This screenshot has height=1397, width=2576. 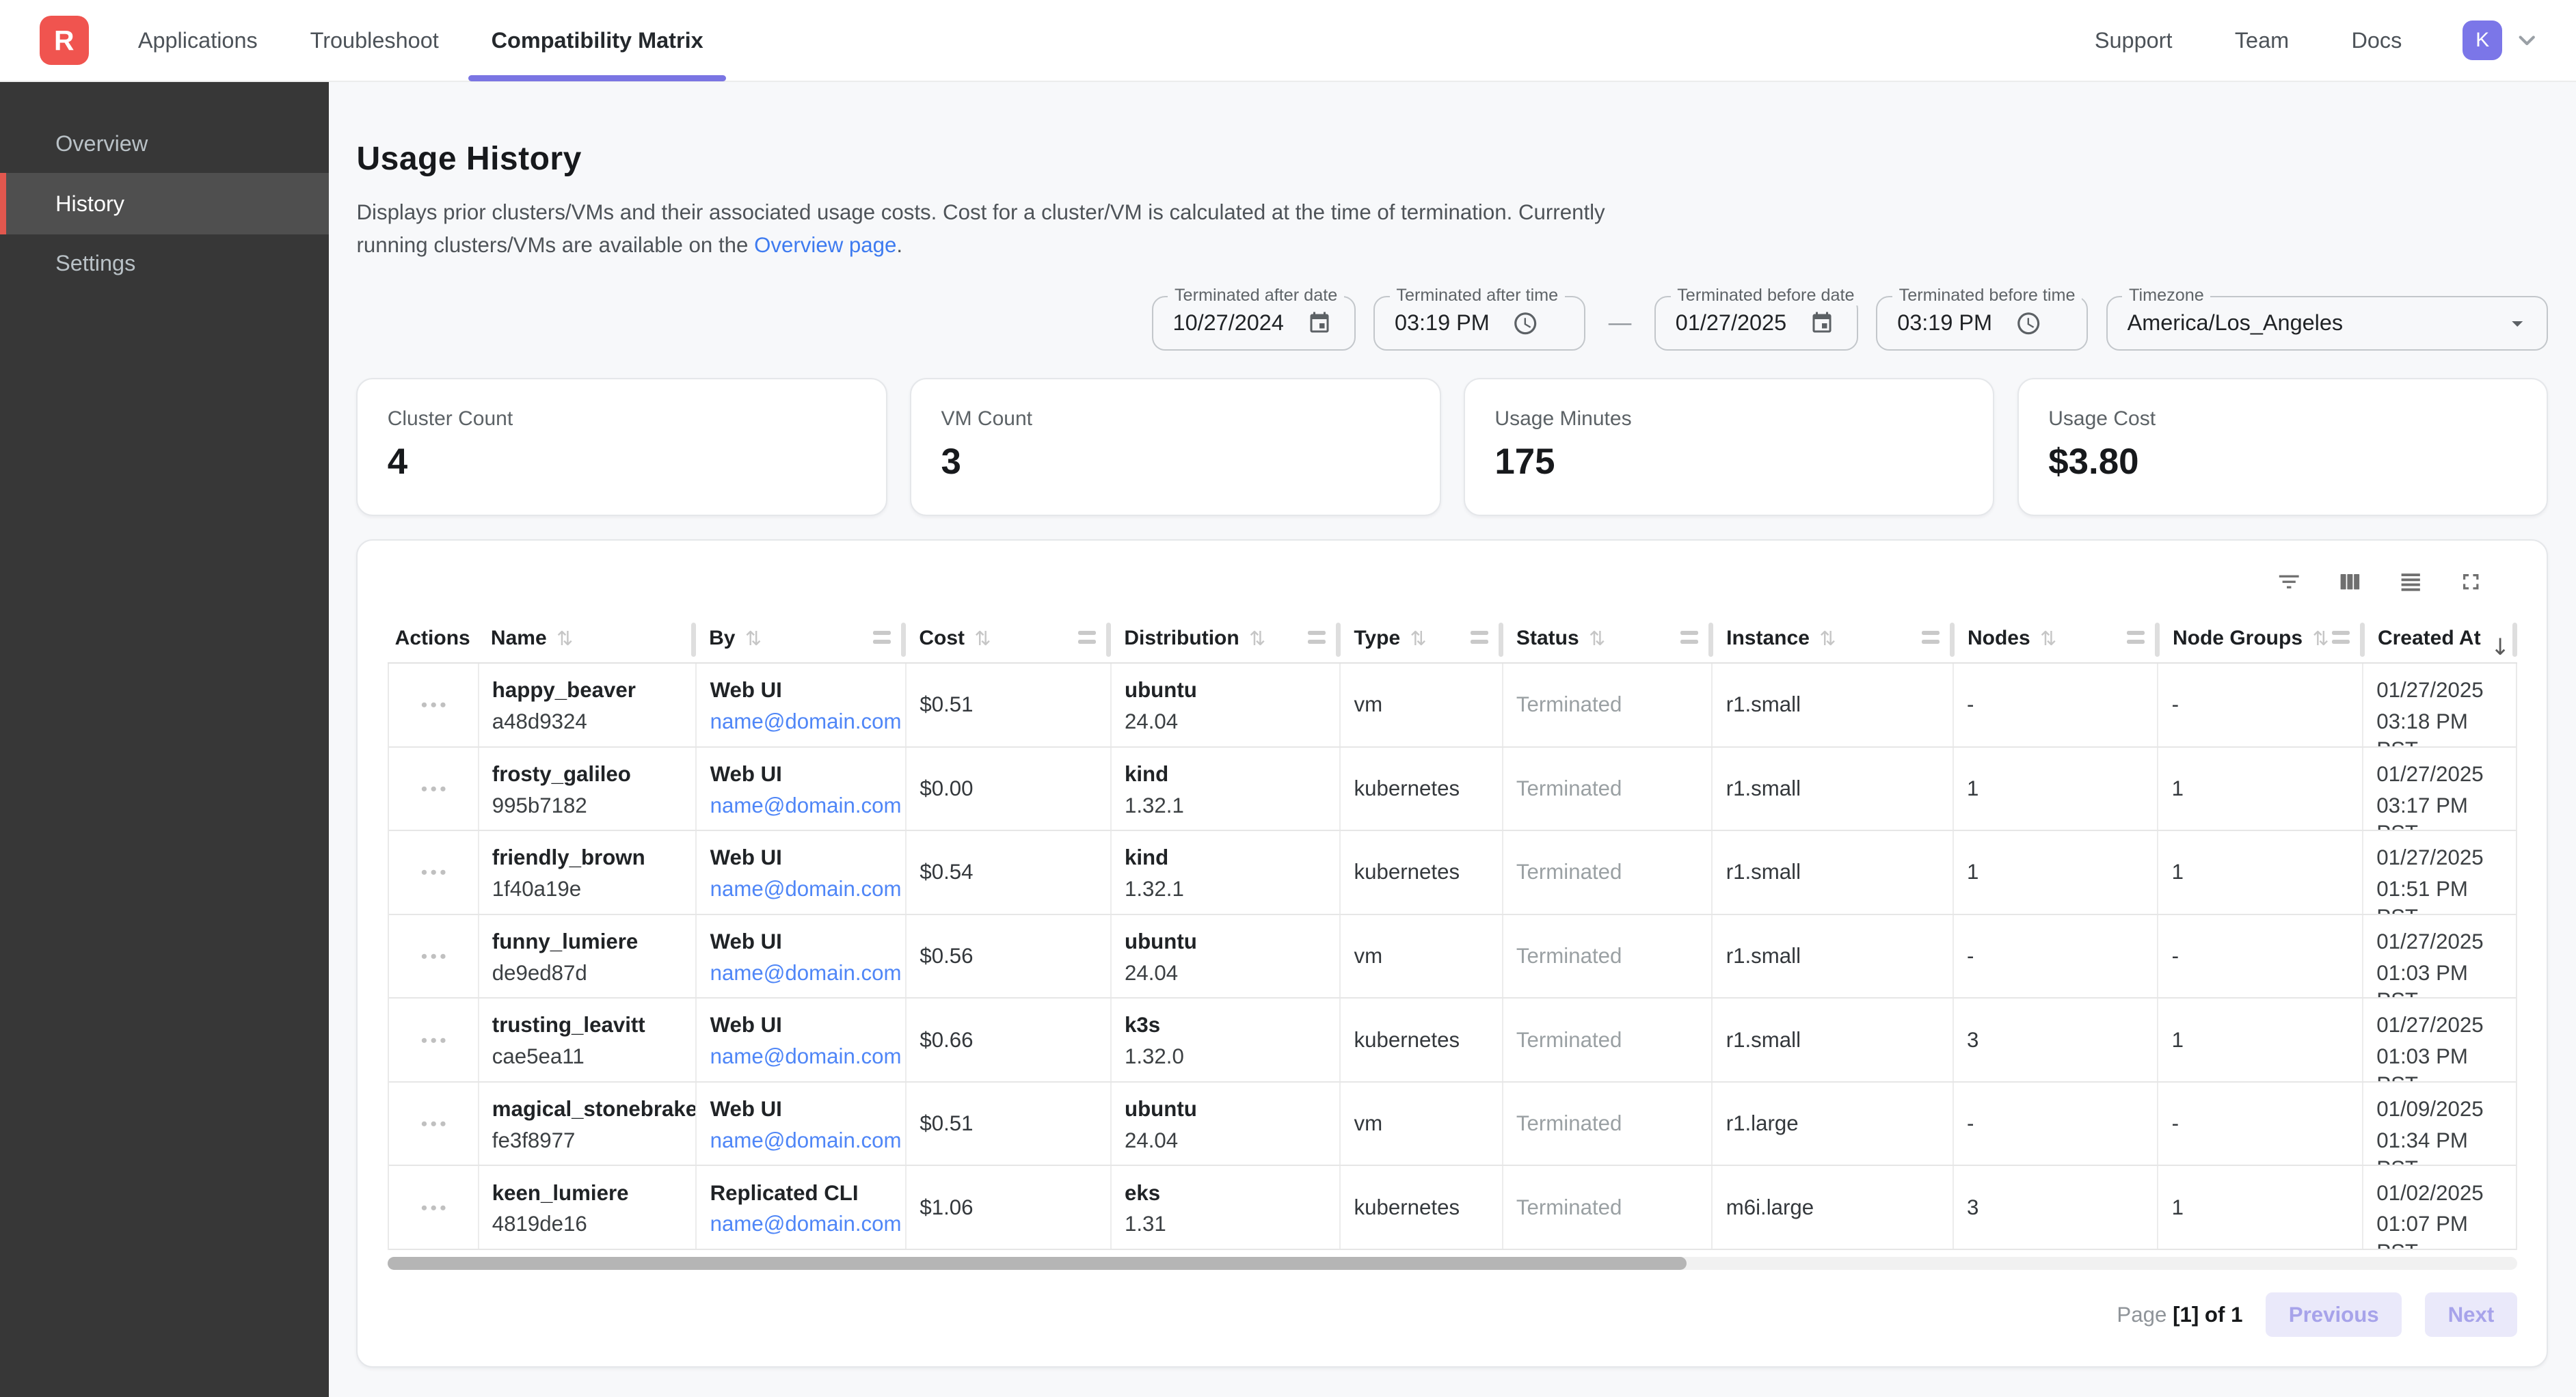 What do you see at coordinates (801, 638) in the screenshot?
I see `column-header-by: By ⇅` at bounding box center [801, 638].